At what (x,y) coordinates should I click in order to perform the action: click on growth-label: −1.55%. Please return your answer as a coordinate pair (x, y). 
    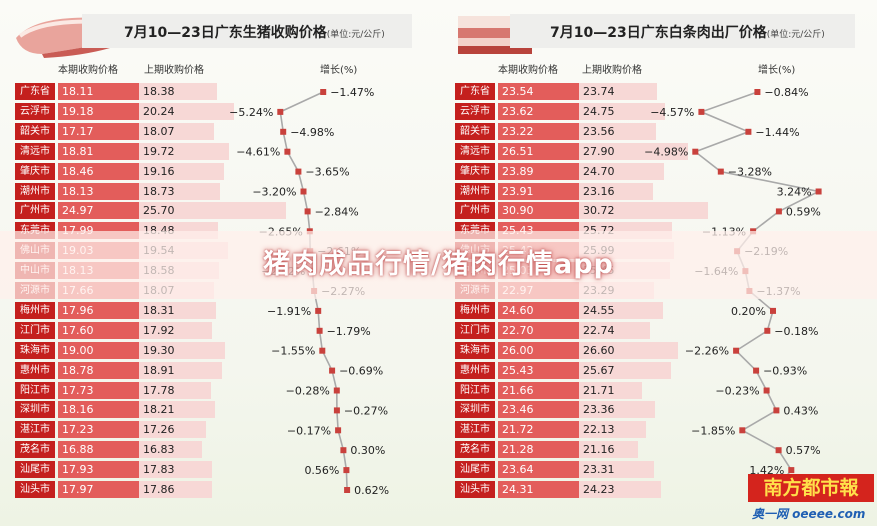
    Looking at the image, I should click on (293, 351).